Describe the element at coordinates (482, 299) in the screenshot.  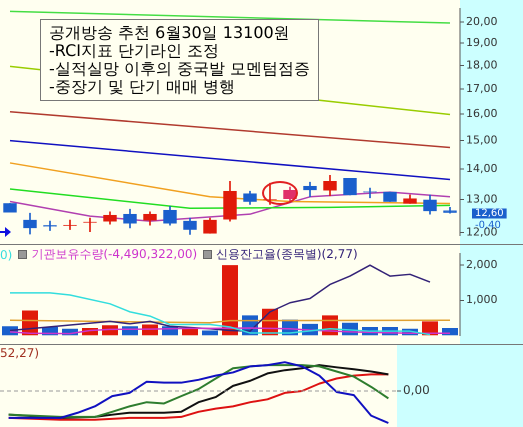
I see `y-tick-label: 1,000` at that location.